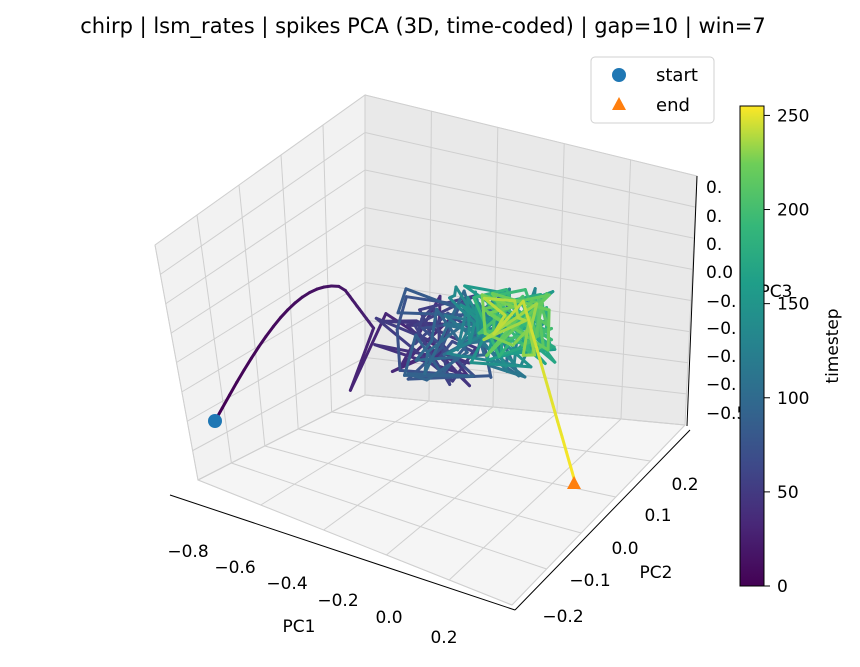  Describe the element at coordinates (752, 346) in the screenshot. I see `colorbar-gradient` at that location.